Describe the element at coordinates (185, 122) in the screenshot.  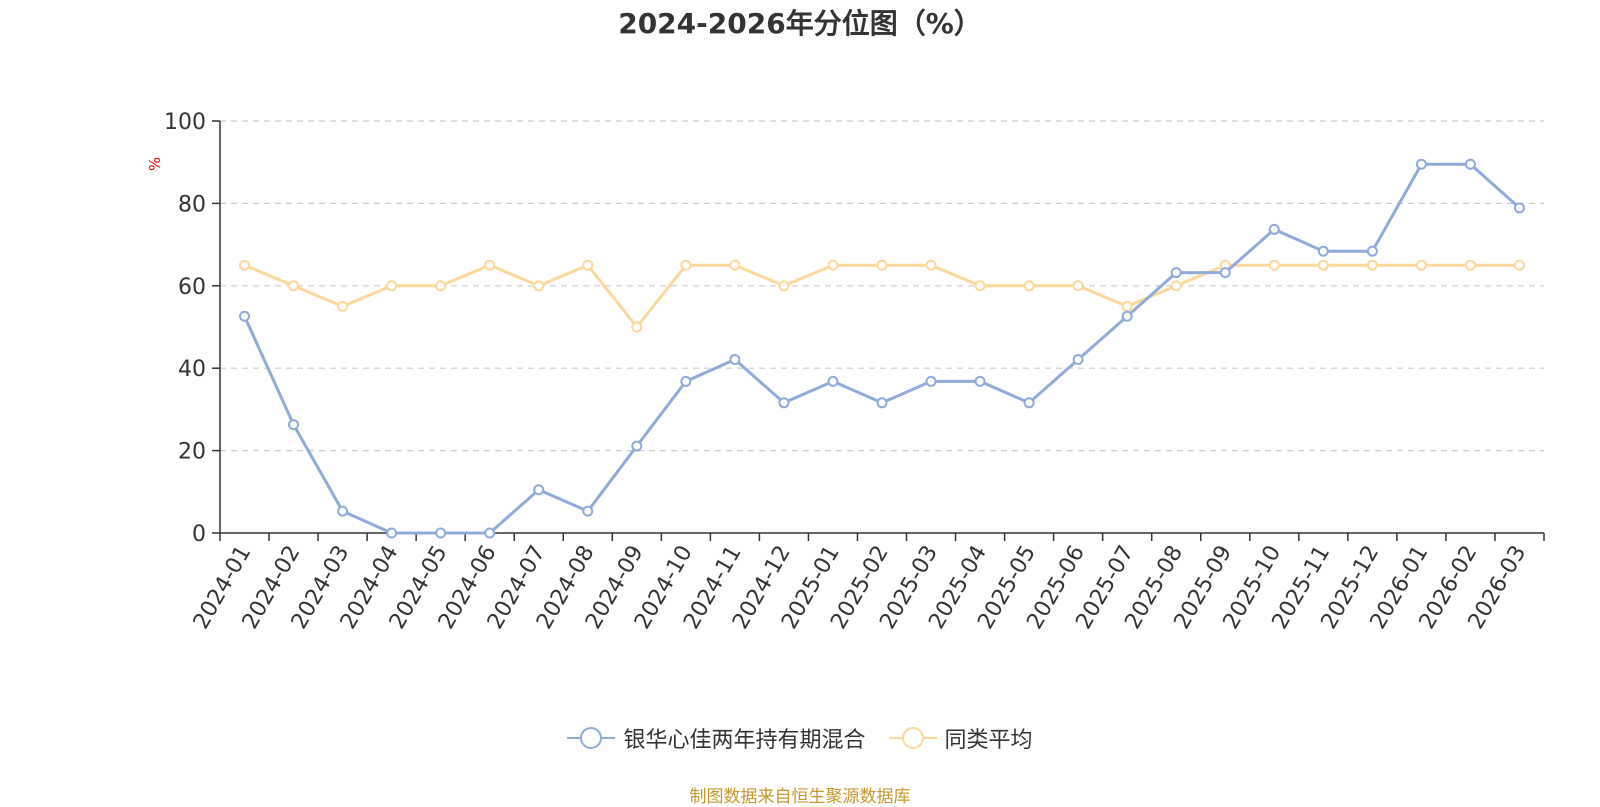
I see `y-tick-label-100: 100` at that location.